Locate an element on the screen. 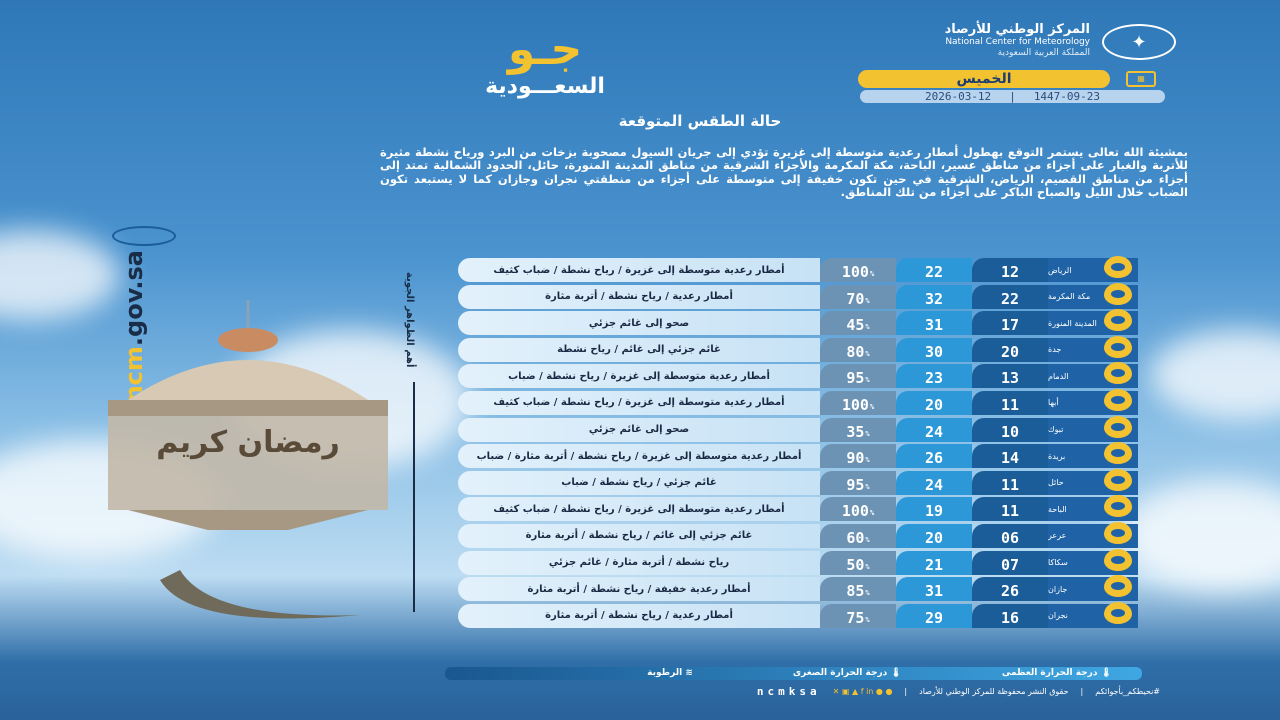  max-temp-cell: 31 is located at coordinates (934, 323).